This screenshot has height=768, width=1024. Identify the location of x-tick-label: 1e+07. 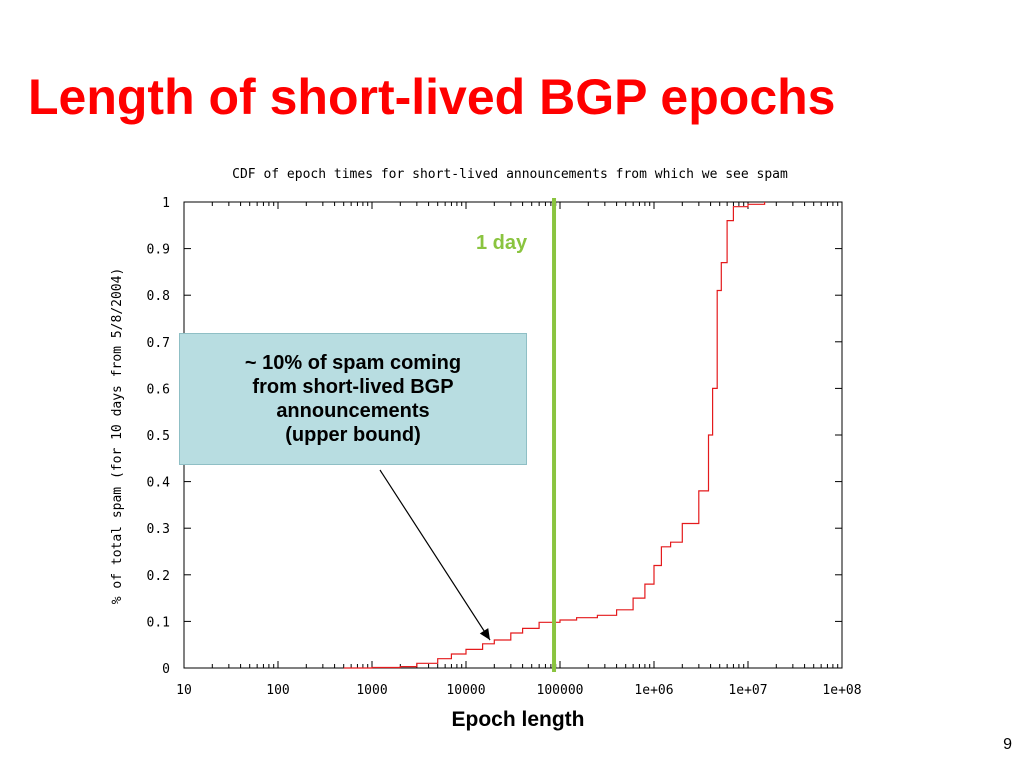
(747, 690).